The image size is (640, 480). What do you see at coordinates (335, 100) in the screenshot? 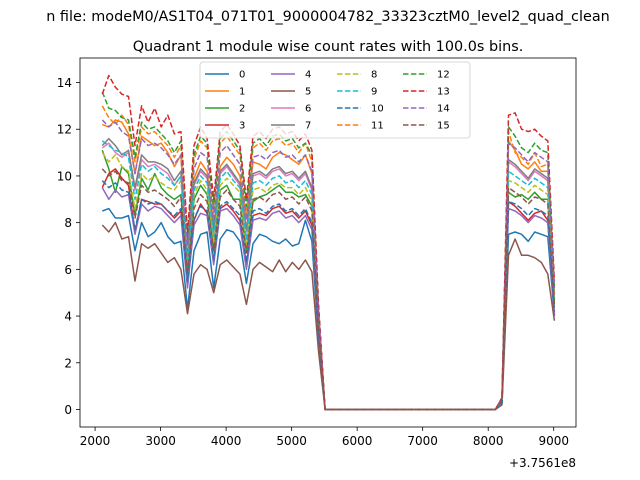
I see `legend-frame` at bounding box center [335, 100].